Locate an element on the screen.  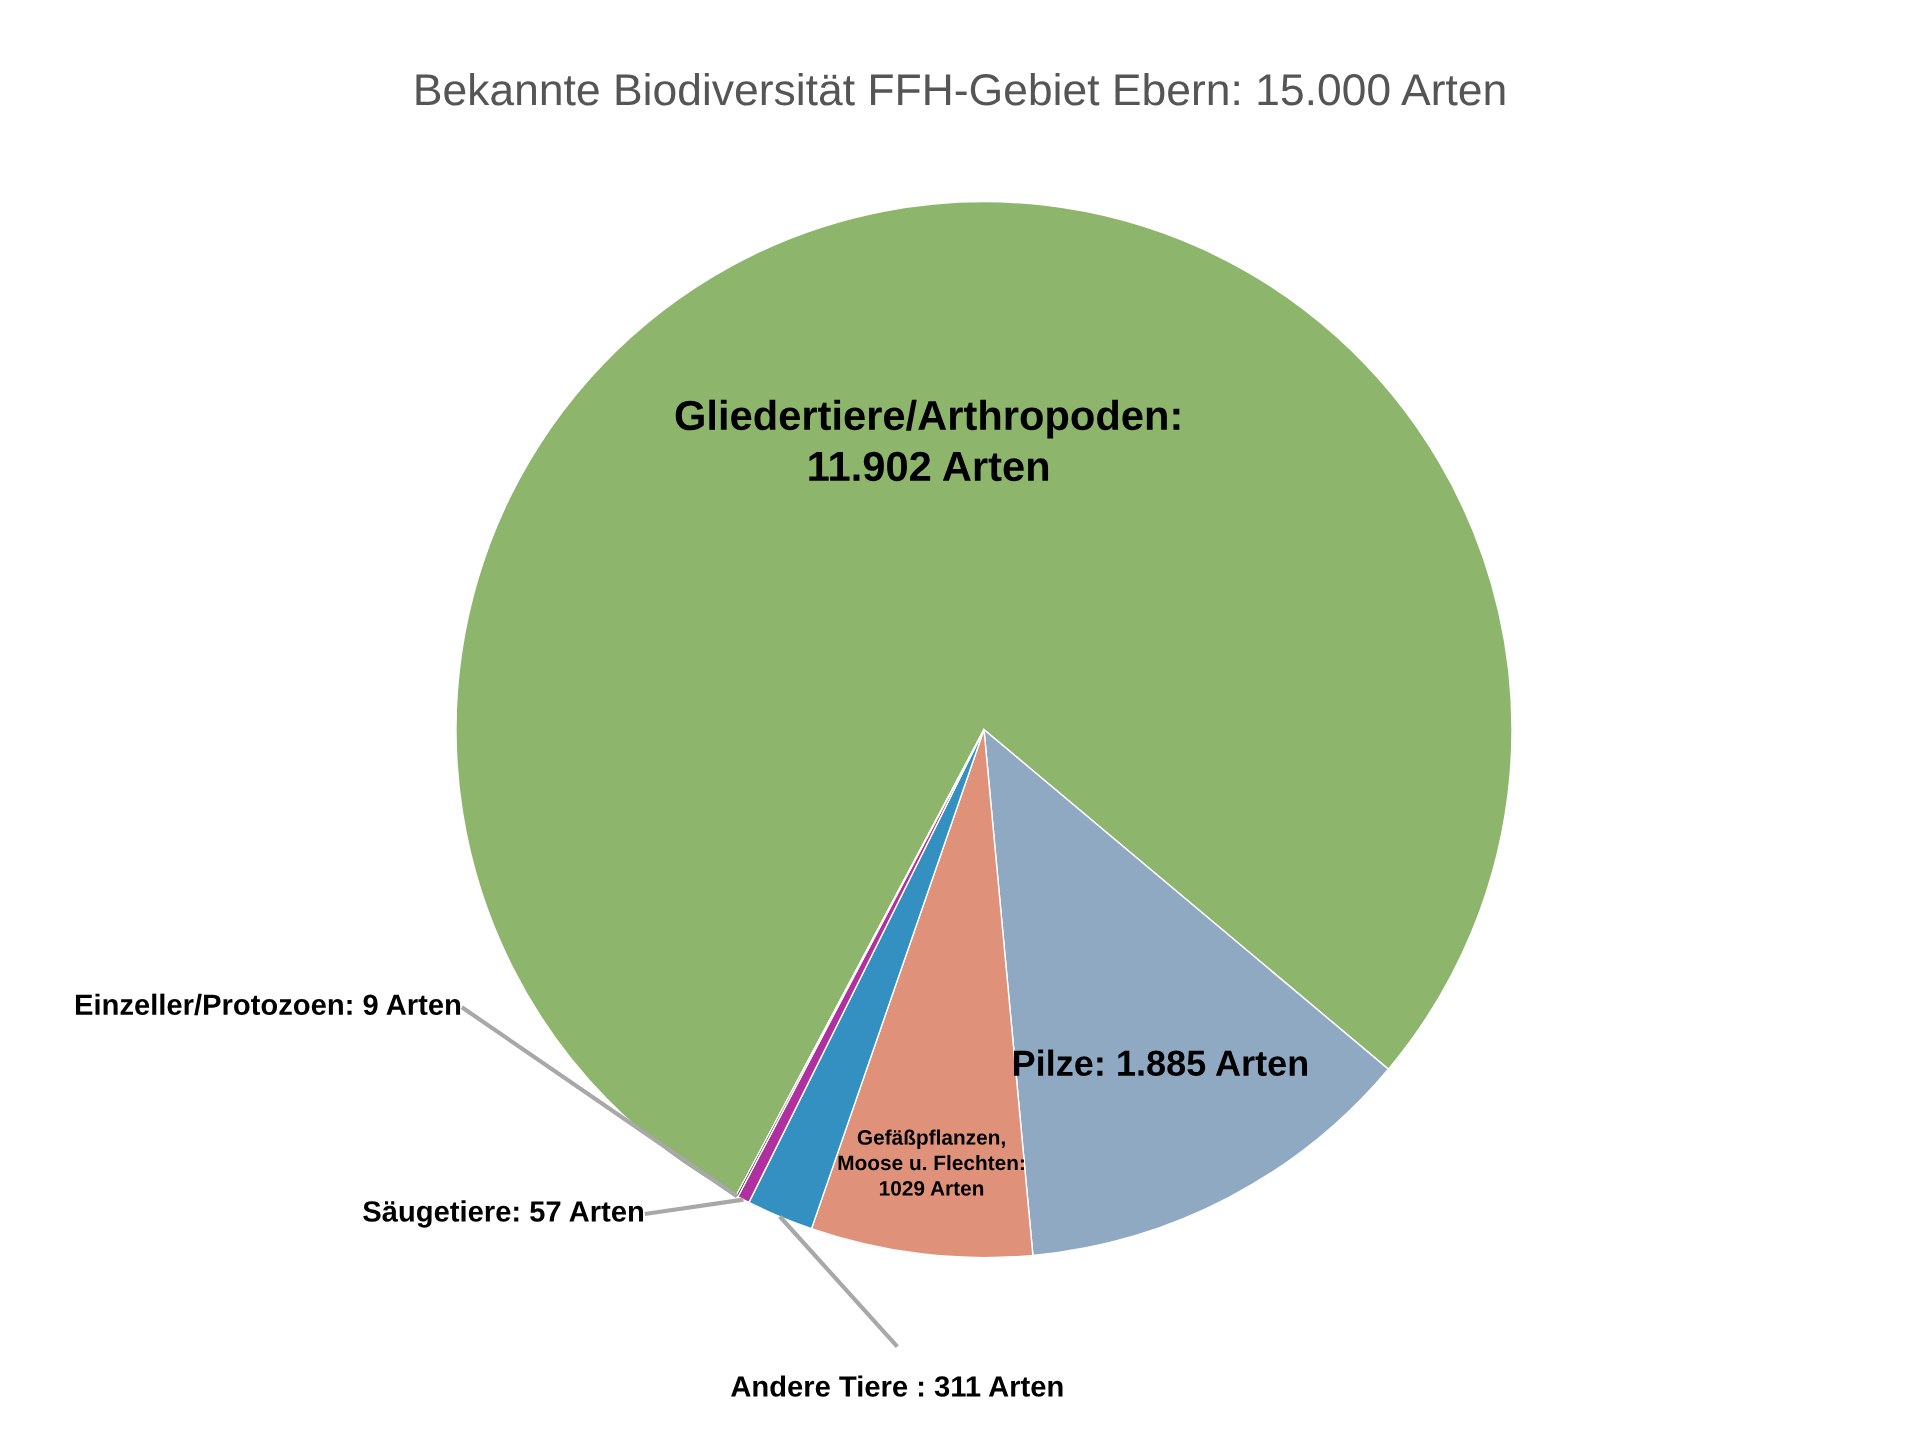
slice-label: Gliedertiere/Arthropoden: 11.902 Arten is located at coordinates (927, 440).